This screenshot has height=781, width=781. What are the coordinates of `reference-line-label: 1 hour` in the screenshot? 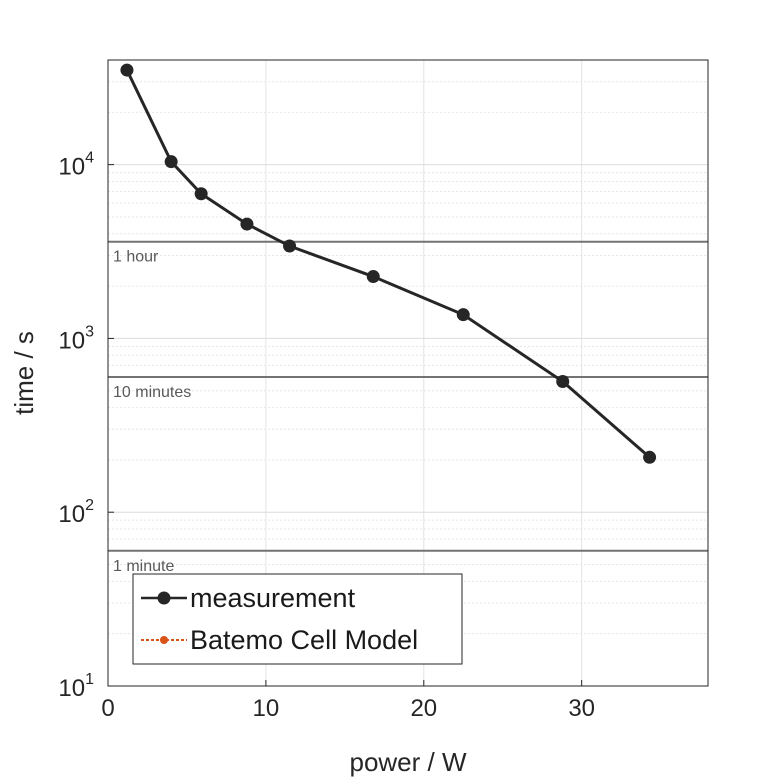 It's located at (136, 257).